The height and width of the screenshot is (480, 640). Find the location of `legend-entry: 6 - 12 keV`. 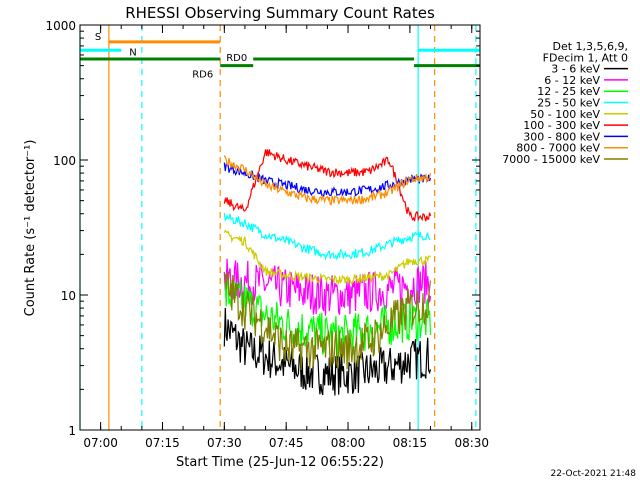

legend-entry: 6 - 12 keV is located at coordinates (572, 80).